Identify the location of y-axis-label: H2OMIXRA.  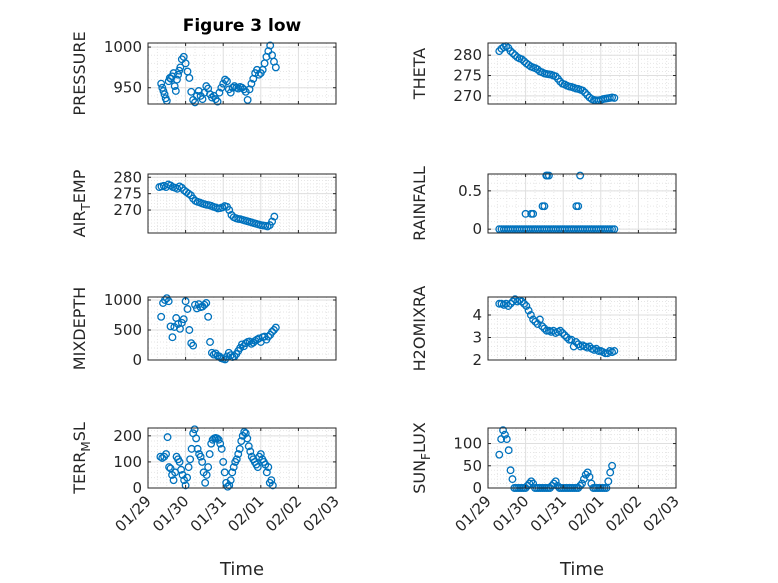
(419, 329).